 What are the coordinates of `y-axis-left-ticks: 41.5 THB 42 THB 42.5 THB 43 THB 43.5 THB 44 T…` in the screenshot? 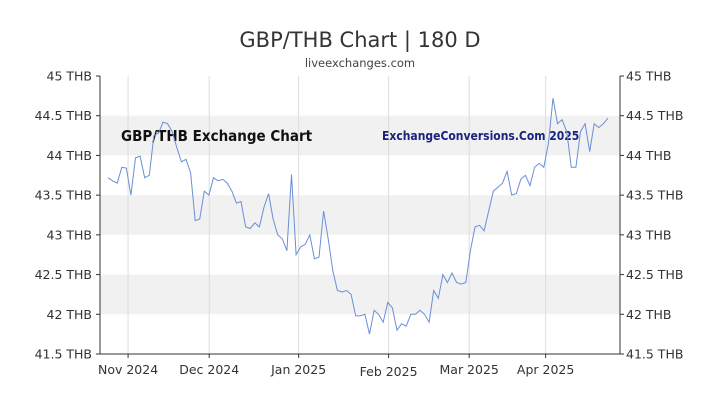 It's located at (67, 215).